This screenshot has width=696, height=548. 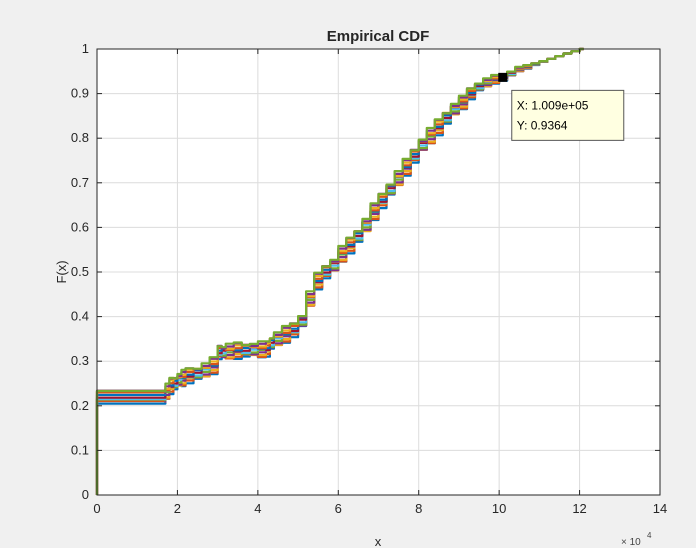 I want to click on x-exponent-label: × 10, so click(x=631, y=542).